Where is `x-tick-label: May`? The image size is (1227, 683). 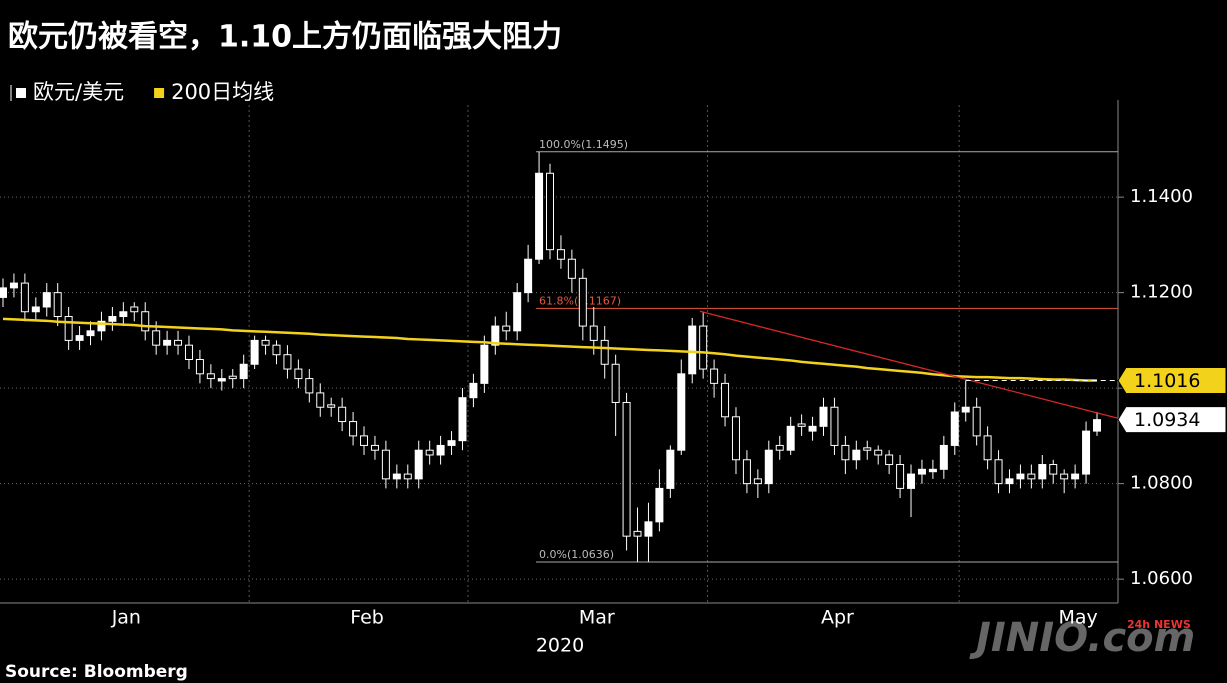
x-tick-label: May is located at coordinates (1077, 618).